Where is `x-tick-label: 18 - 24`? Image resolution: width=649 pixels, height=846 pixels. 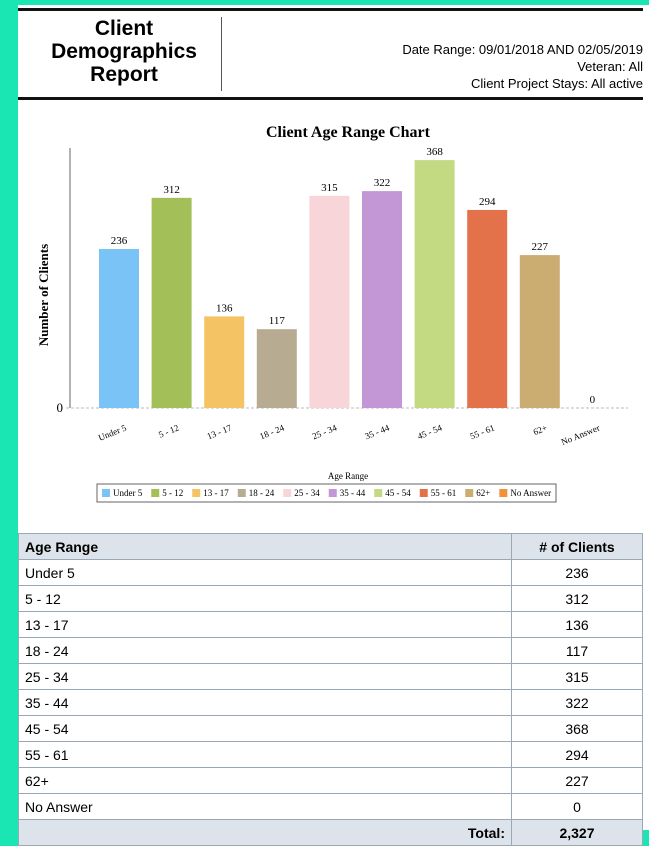
x-tick-label: 18 - 24 is located at coordinates (272, 431).